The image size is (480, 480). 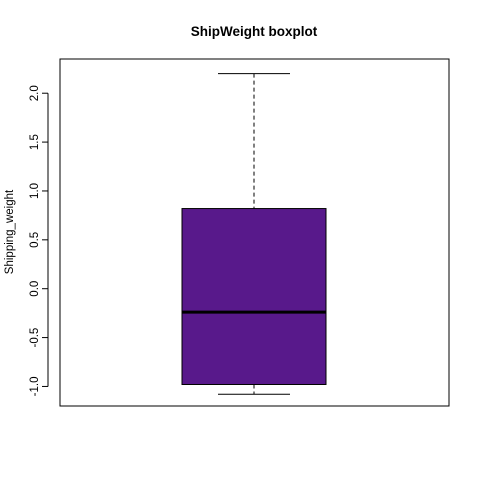 I want to click on y-tick-label: 0.0, so click(x=35, y=289).